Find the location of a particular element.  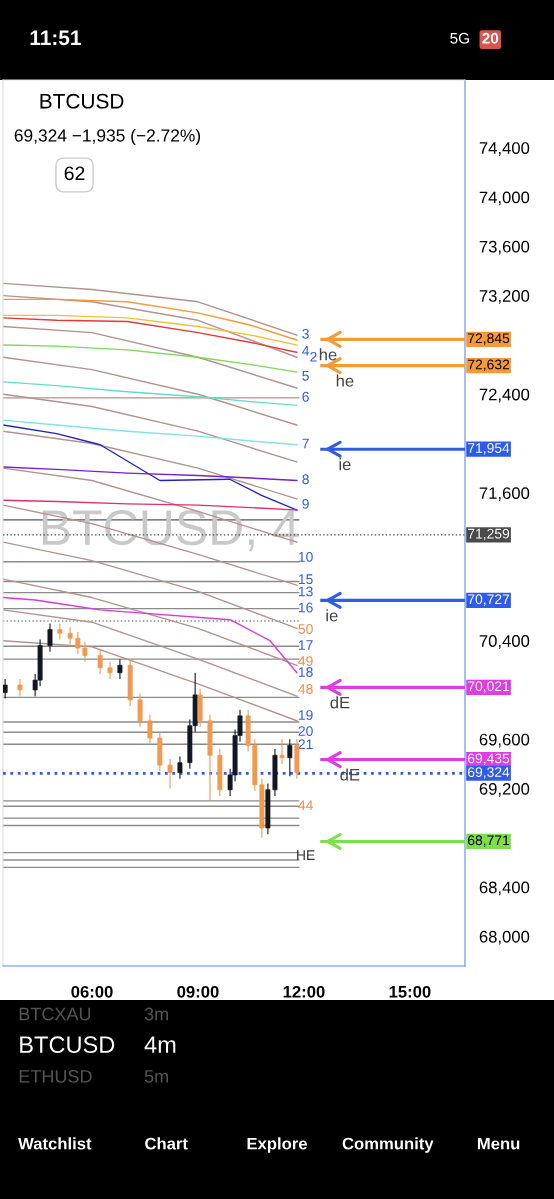

y-tick-label: 69,200 is located at coordinates (504, 789).